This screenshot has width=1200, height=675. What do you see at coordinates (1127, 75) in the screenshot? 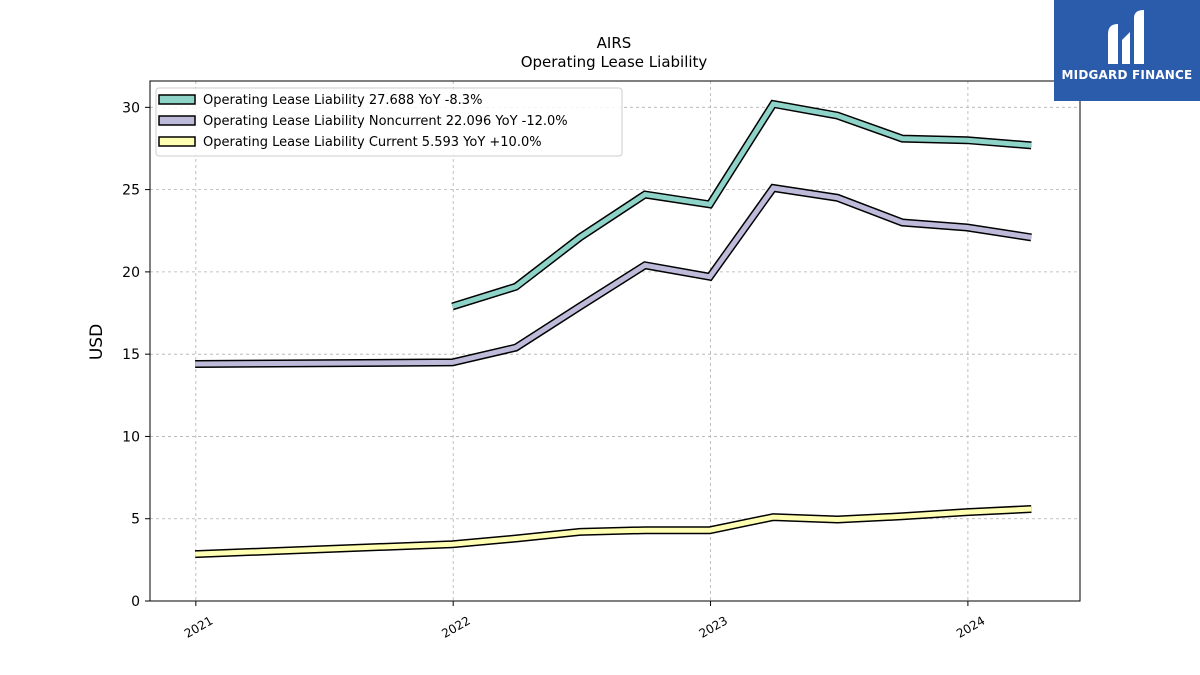
I see `brand-name: MIDGARD FINANCE` at bounding box center [1127, 75].